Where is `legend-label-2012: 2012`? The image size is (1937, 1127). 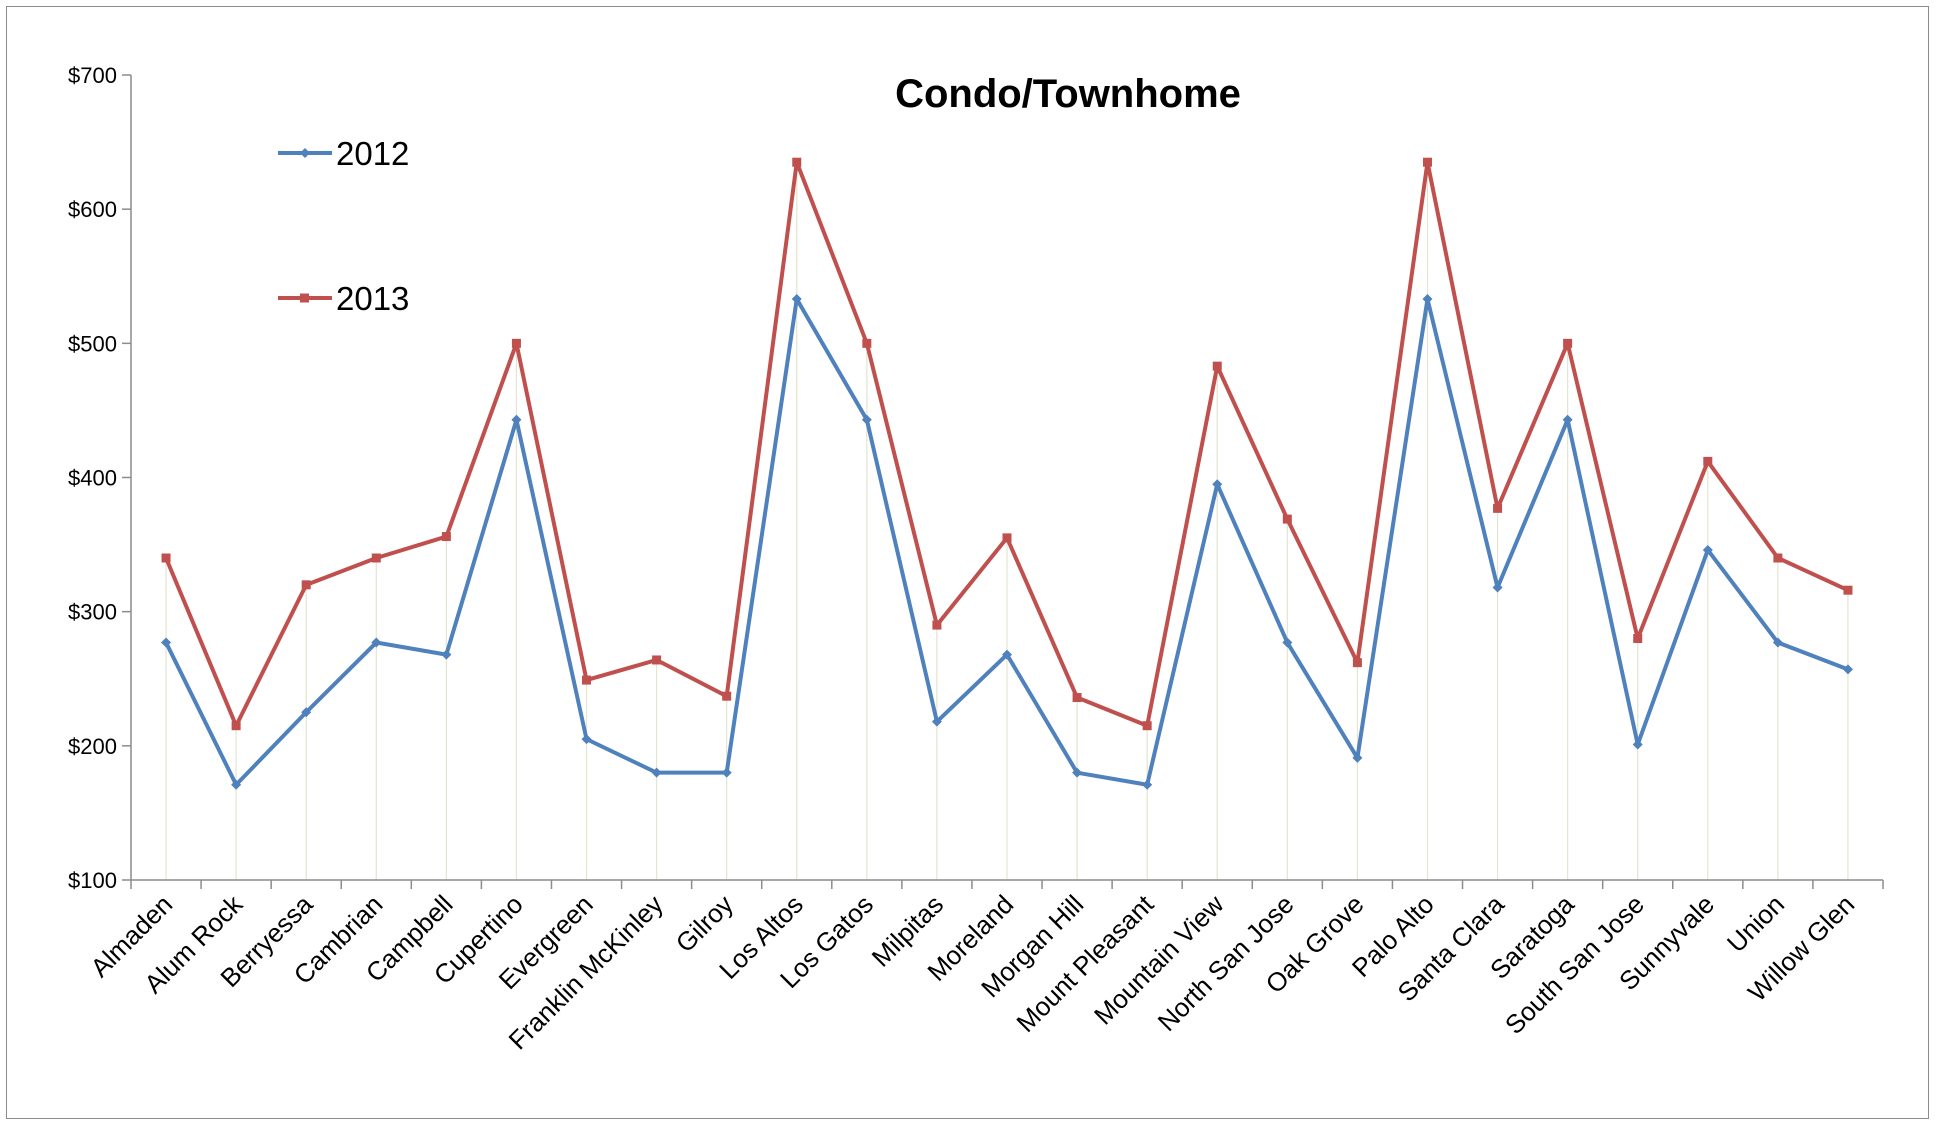 legend-label-2012: 2012 is located at coordinates (372, 153).